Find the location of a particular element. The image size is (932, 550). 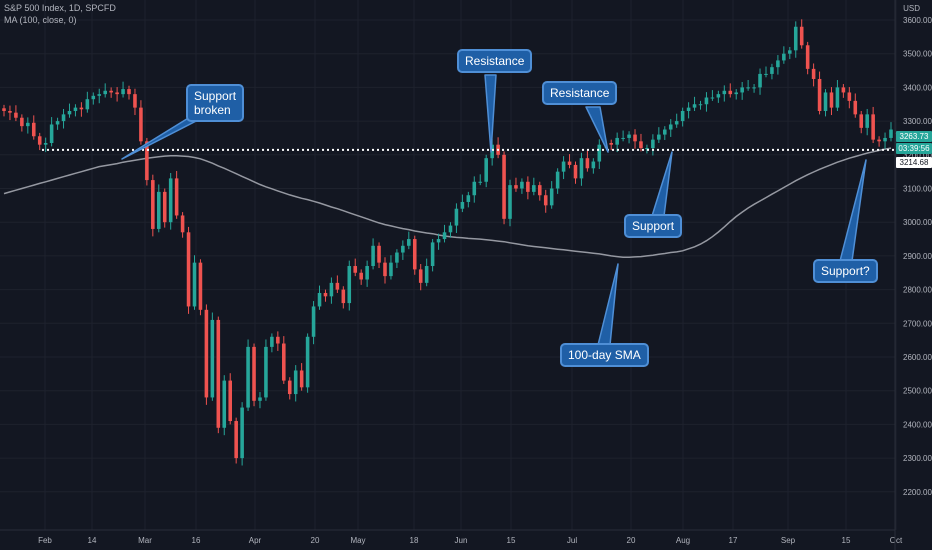

callout-resistance-2: Resistance is located at coordinates (580, 93).